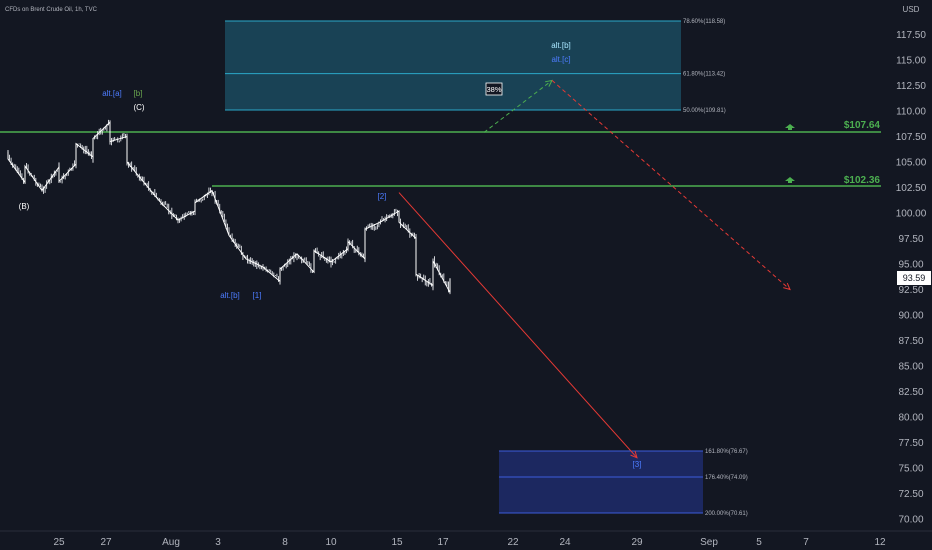  What do you see at coordinates (862, 180) in the screenshot?
I see `level-label-lower: $102.36` at bounding box center [862, 180].